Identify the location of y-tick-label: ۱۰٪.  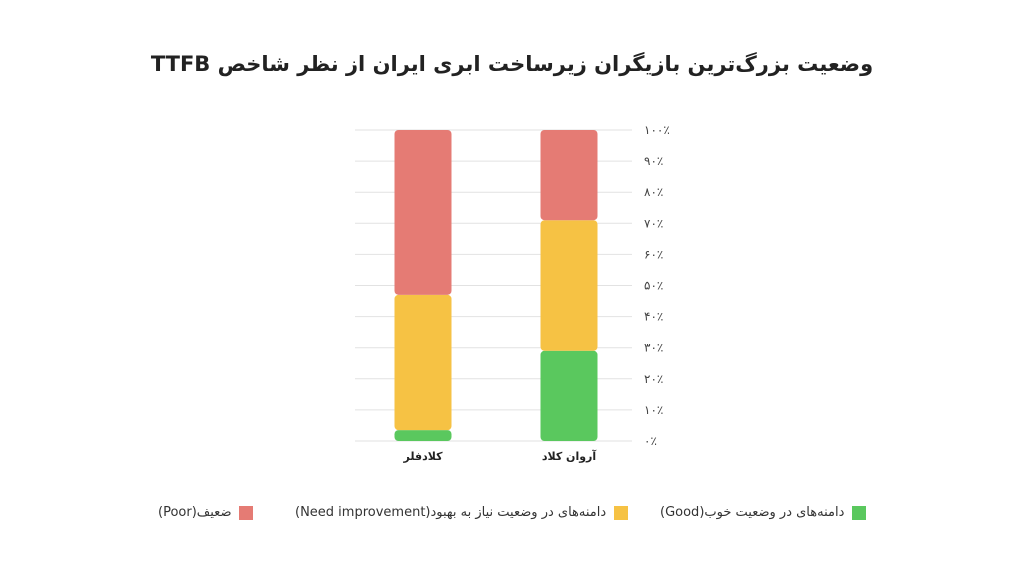
(653, 410).